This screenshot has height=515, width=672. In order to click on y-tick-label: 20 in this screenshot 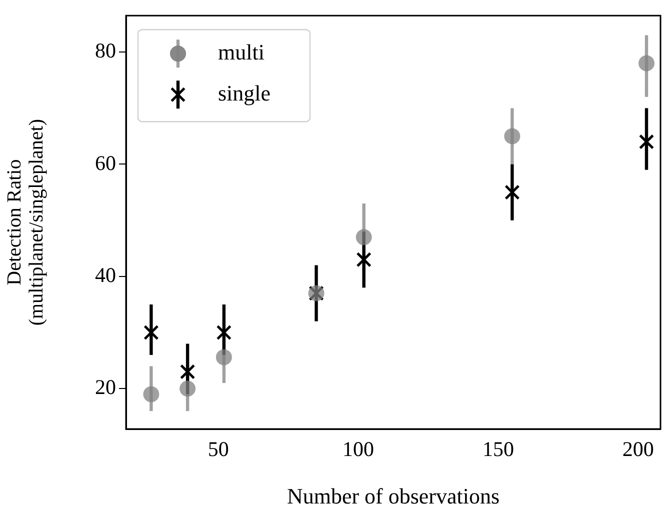, I will do `click(105, 387)`.